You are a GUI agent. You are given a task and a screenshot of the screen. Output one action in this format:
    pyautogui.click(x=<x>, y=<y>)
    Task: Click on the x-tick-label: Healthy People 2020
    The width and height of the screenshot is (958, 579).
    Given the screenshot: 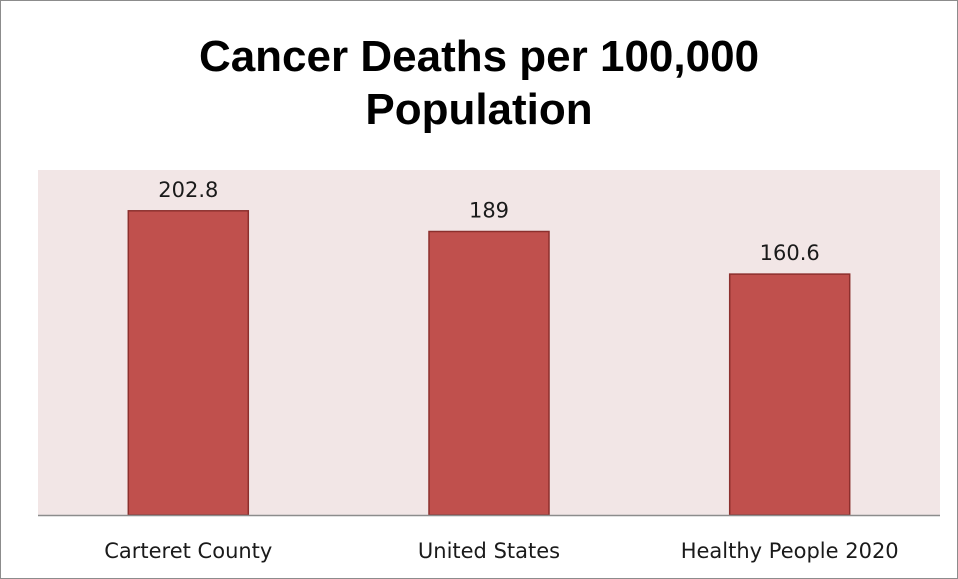 What is the action you would take?
    pyautogui.click(x=790, y=551)
    